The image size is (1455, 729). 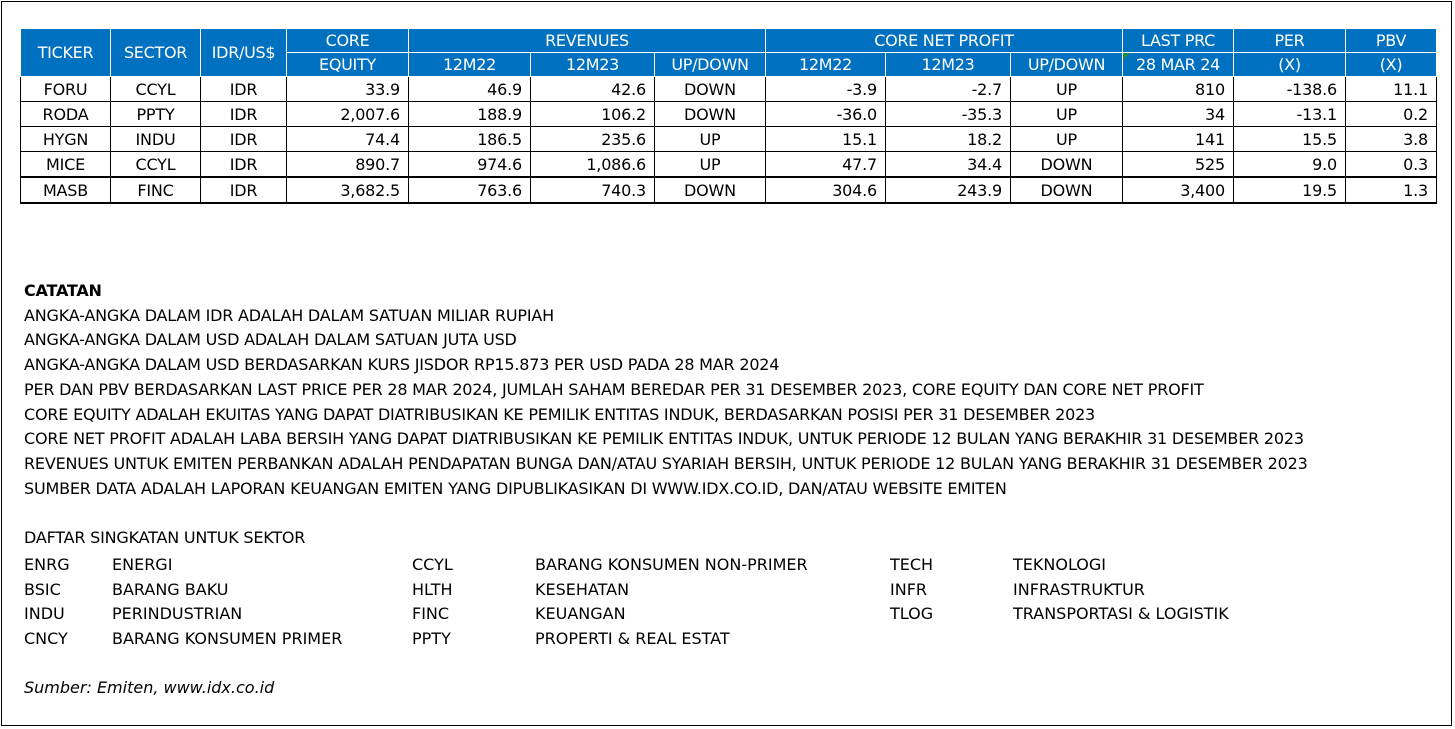 What do you see at coordinates (592, 164) in the screenshot?
I see `table-cell: 1,086.6` at bounding box center [592, 164].